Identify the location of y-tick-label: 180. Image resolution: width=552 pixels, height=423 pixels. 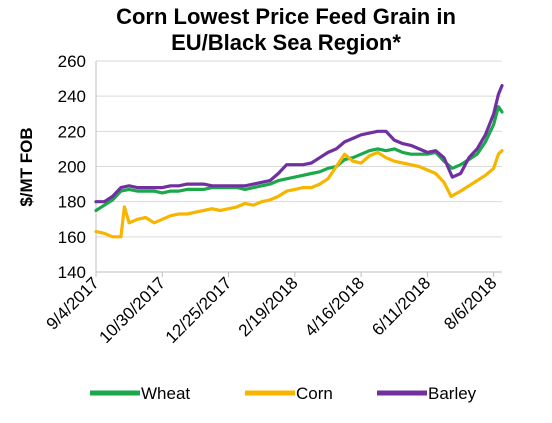
(72, 202).